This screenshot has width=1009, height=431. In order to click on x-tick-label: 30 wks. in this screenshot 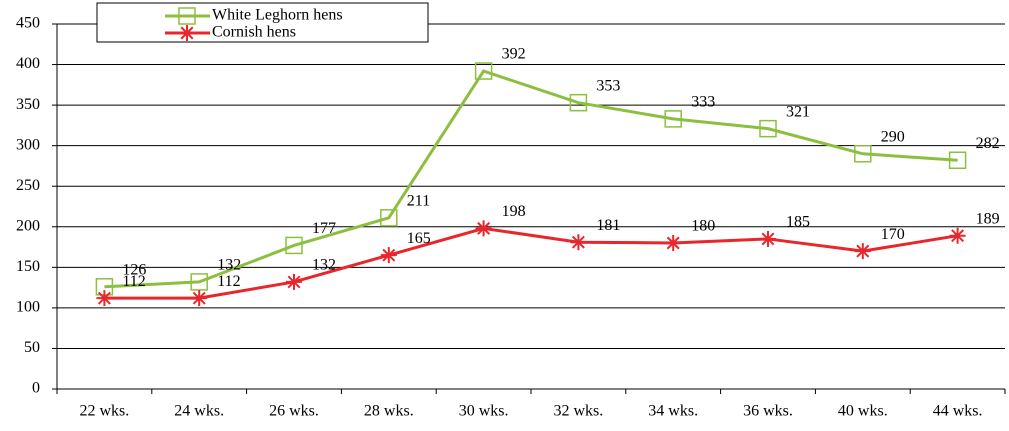, I will do `click(484, 411)`.